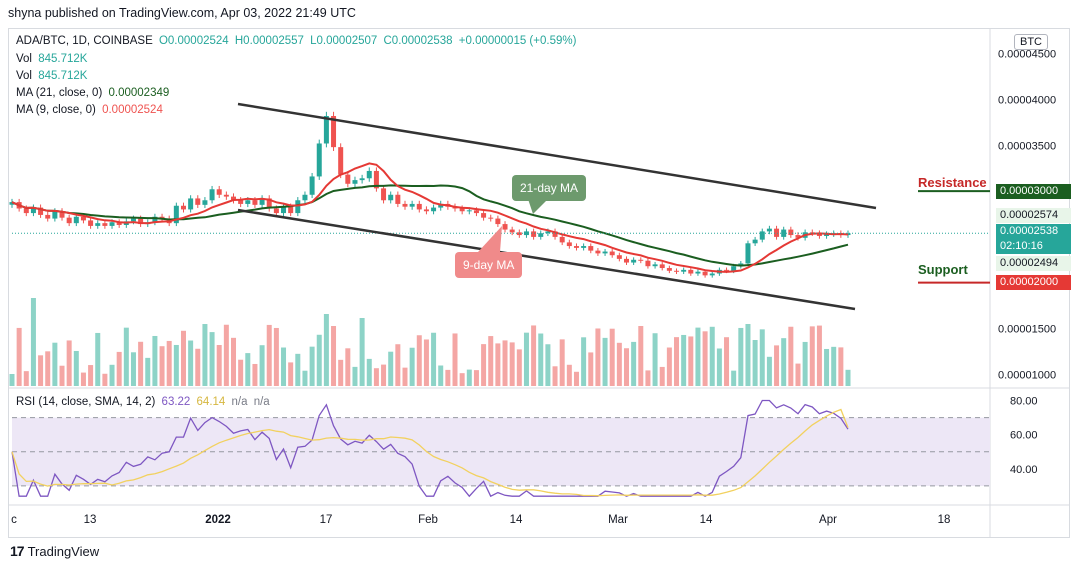  Describe the element at coordinates (1031, 42) in the screenshot. I see `currency-button: BTC` at that location.